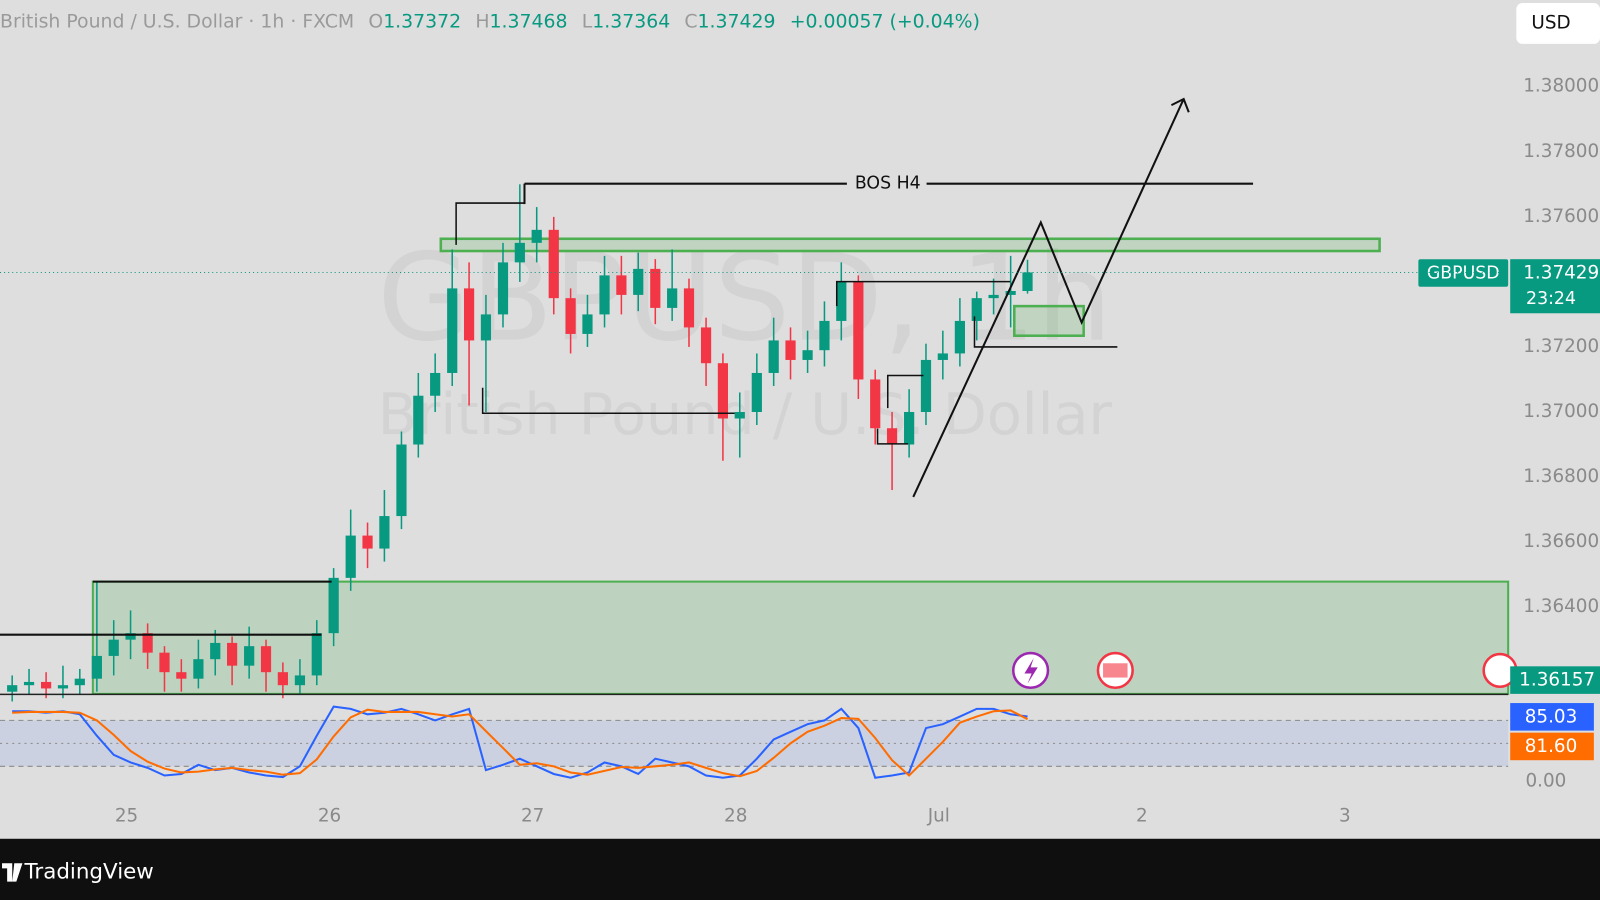 The height and width of the screenshot is (900, 1600). What do you see at coordinates (1049, 320) in the screenshot?
I see `entry-zone` at bounding box center [1049, 320].